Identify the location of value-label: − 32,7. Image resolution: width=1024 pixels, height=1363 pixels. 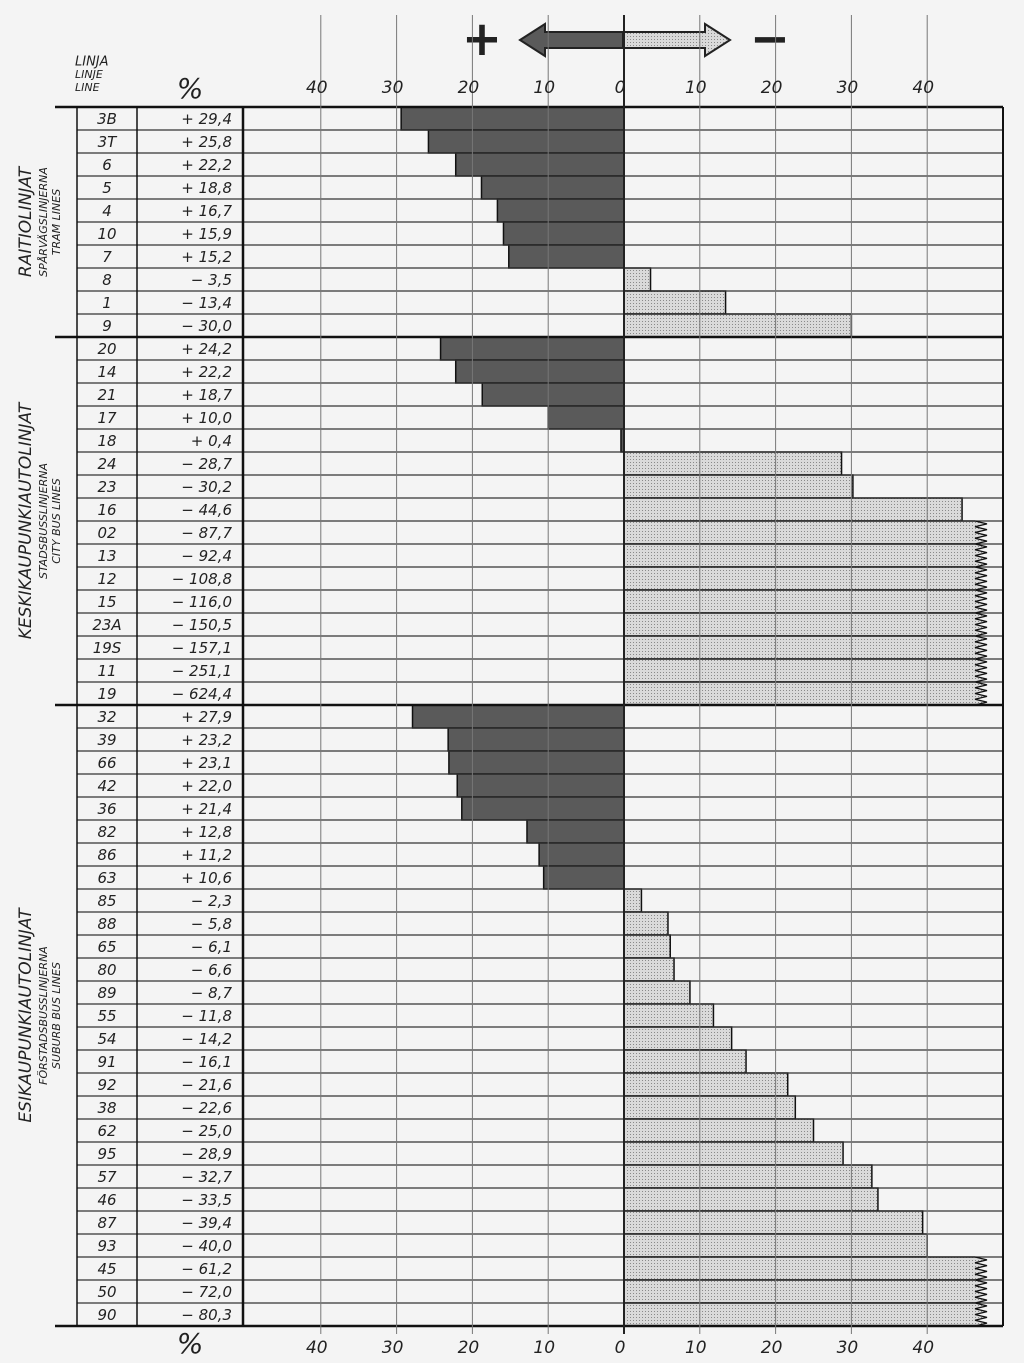
(206, 1177).